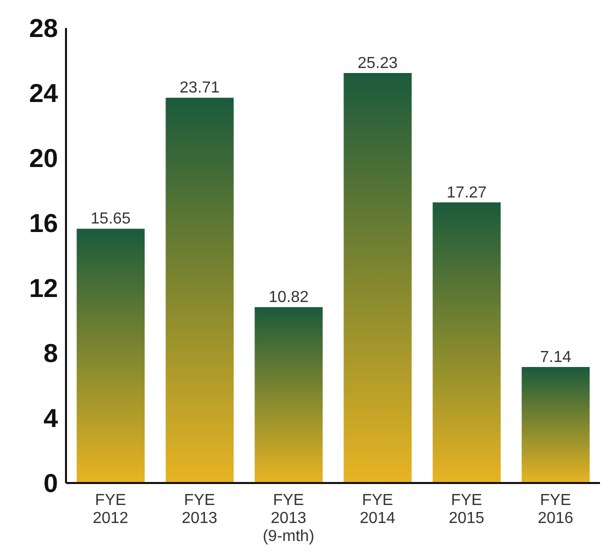 The image size is (610, 555). What do you see at coordinates (51, 418) in the screenshot?
I see `y-tick-label: 4` at bounding box center [51, 418].